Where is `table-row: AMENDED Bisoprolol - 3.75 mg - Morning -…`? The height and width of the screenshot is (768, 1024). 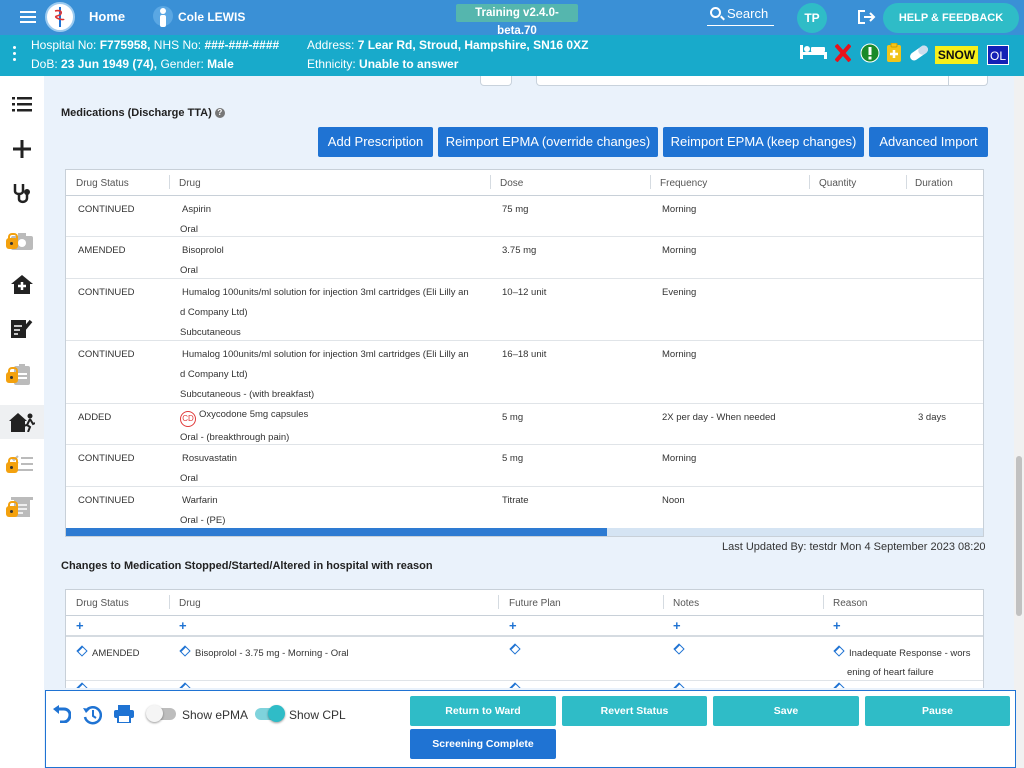 table-row: AMENDED Bisoprolol - 3.75 mg - Morning -… is located at coordinates (524, 660).